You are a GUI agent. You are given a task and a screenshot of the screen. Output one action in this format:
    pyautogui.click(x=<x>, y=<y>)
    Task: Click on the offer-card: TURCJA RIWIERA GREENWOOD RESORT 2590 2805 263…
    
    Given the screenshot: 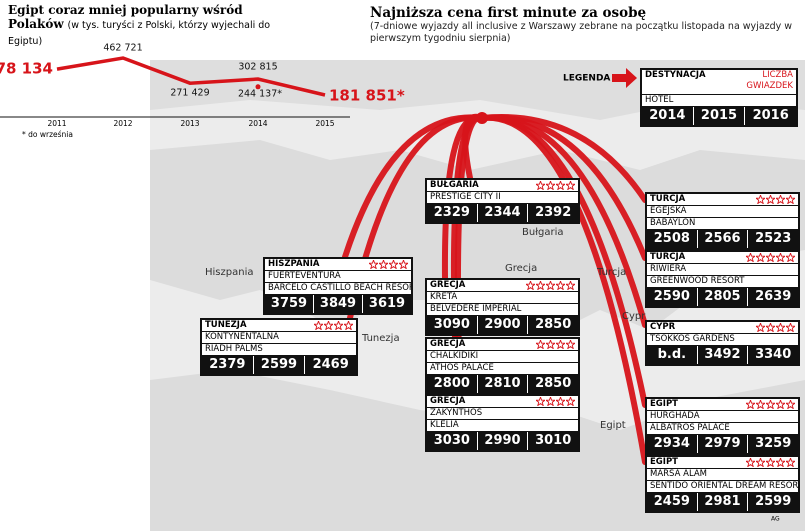 What is the action you would take?
    pyautogui.click(x=722, y=279)
    